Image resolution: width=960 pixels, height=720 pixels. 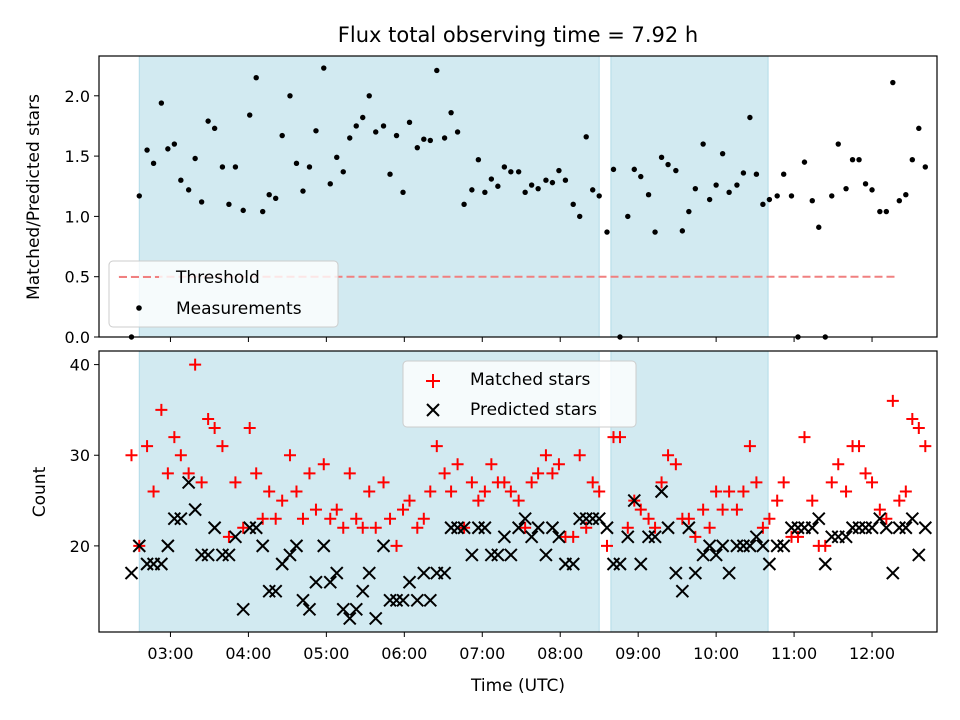 I want to click on x-tick-label: 05:00, so click(x=326, y=653).